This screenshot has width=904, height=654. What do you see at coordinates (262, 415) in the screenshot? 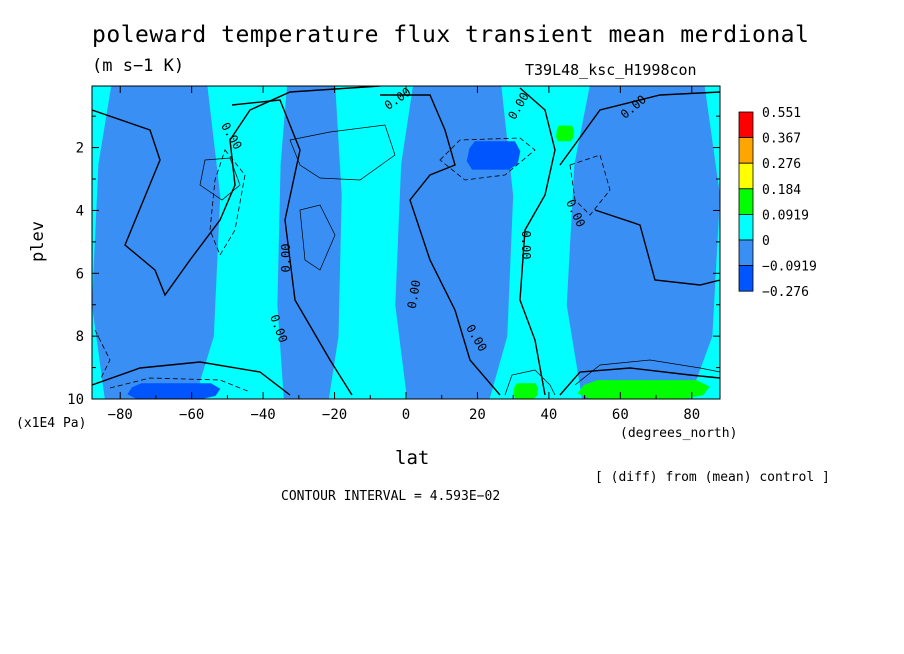
I see `x-tick-label: −40` at bounding box center [262, 415].